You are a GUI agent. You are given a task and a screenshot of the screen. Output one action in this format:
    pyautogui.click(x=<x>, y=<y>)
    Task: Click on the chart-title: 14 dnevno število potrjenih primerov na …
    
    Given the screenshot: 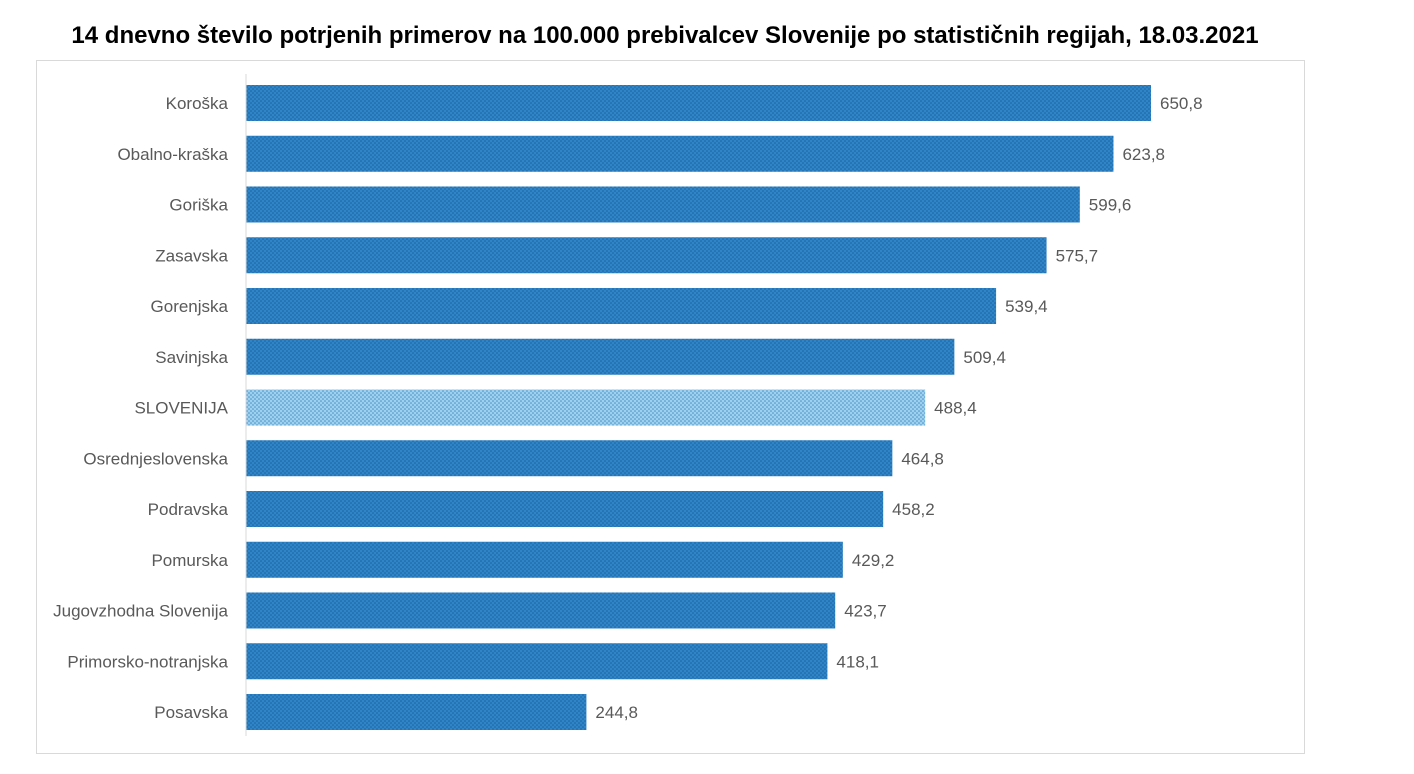 What is the action you would take?
    pyautogui.click(x=665, y=35)
    